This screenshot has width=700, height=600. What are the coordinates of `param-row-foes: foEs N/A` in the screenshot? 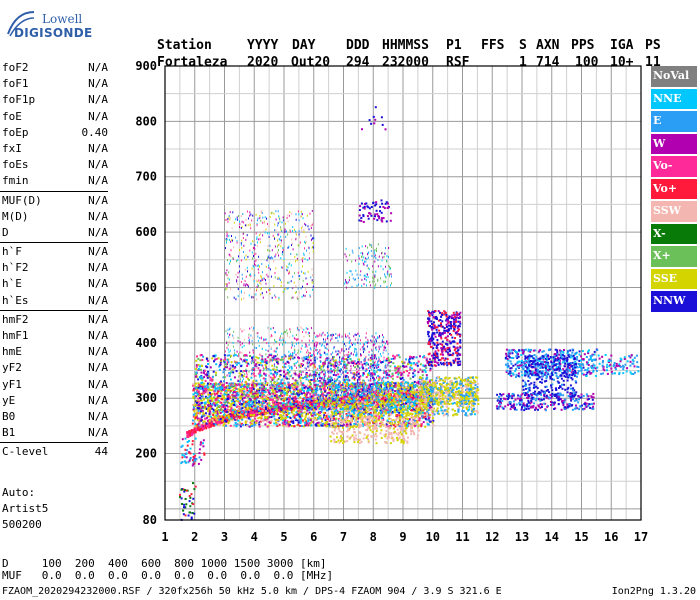 It's located at (56, 165).